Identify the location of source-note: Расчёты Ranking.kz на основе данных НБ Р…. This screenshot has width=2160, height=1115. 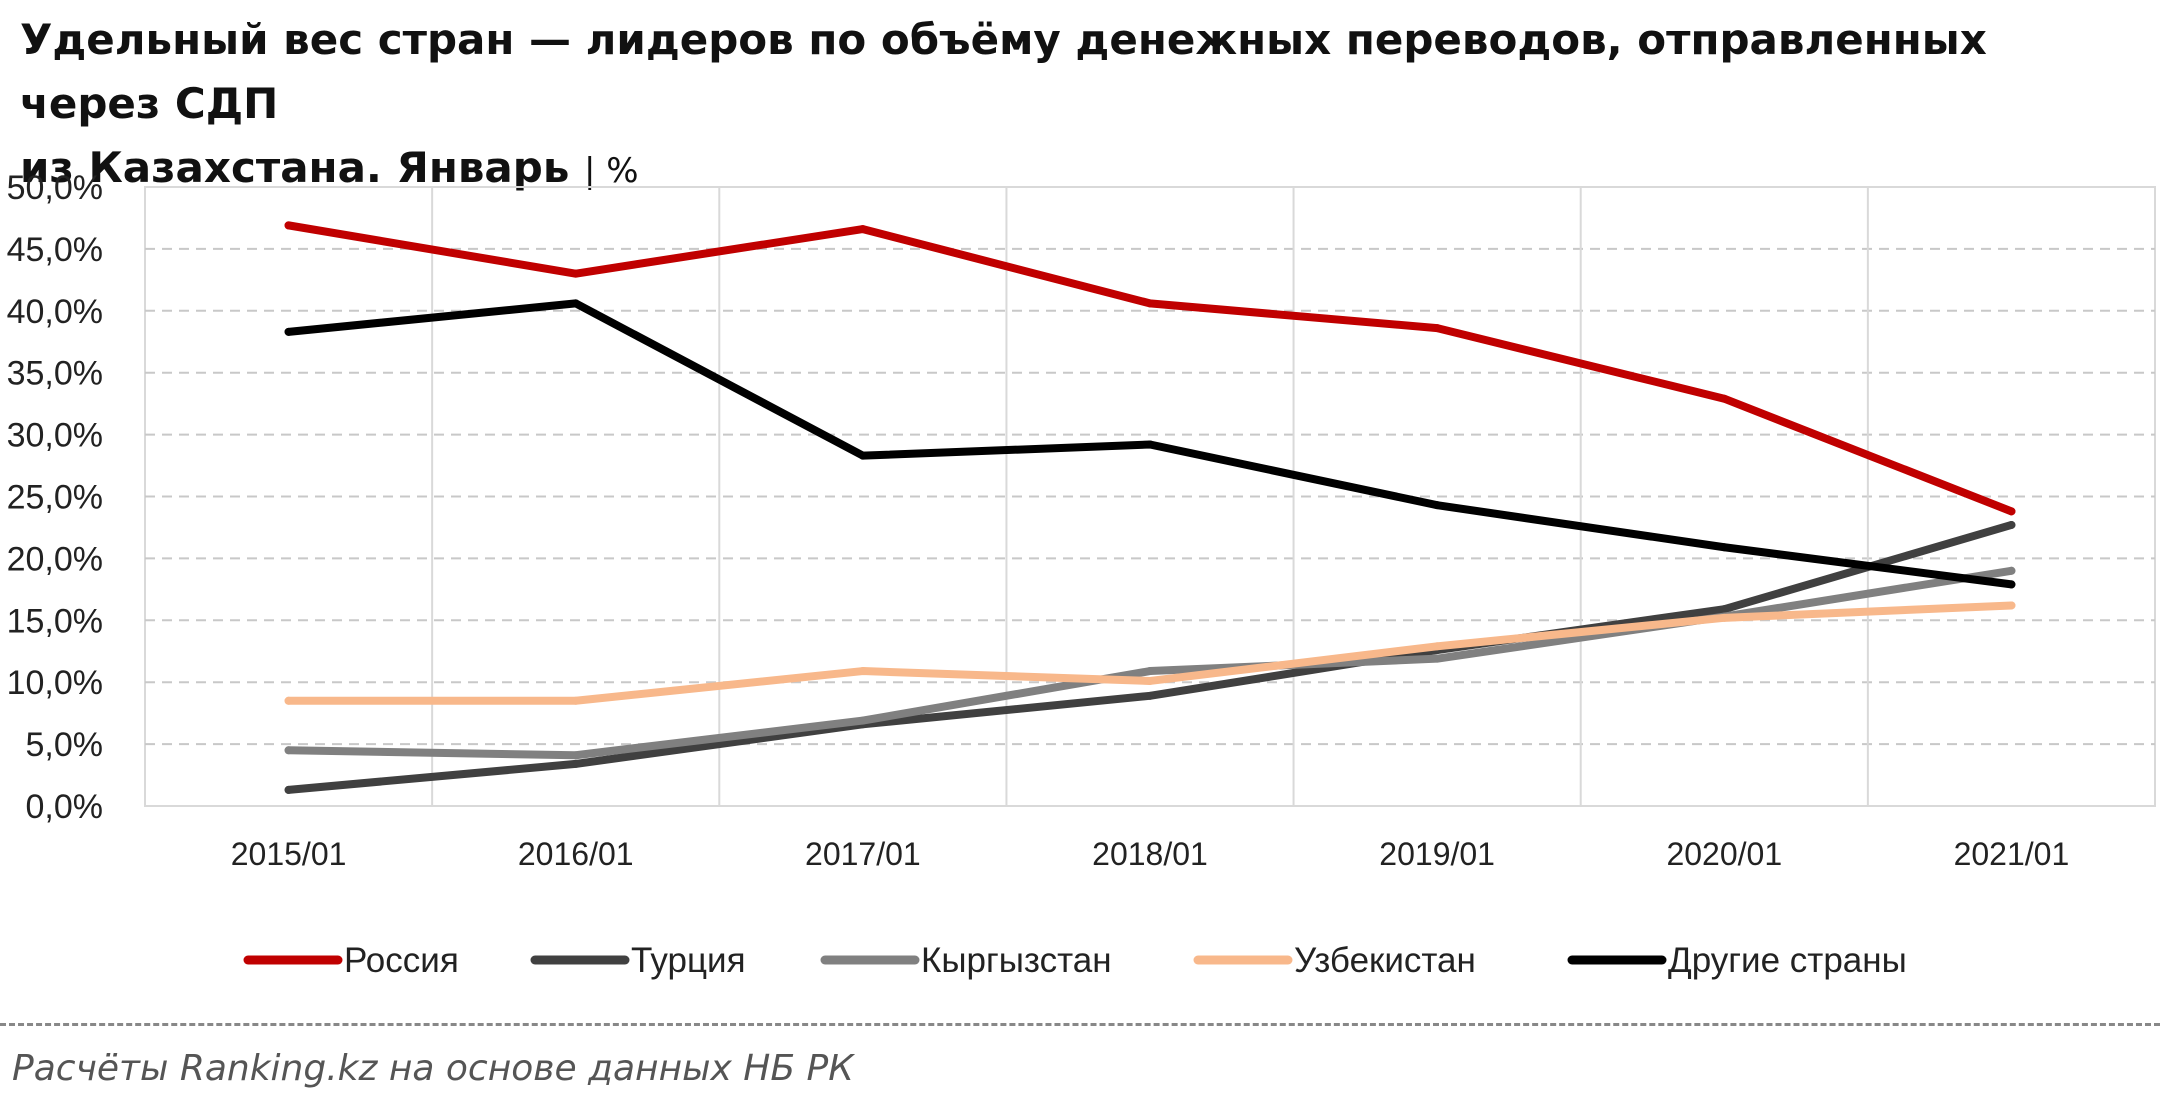
(433, 1068).